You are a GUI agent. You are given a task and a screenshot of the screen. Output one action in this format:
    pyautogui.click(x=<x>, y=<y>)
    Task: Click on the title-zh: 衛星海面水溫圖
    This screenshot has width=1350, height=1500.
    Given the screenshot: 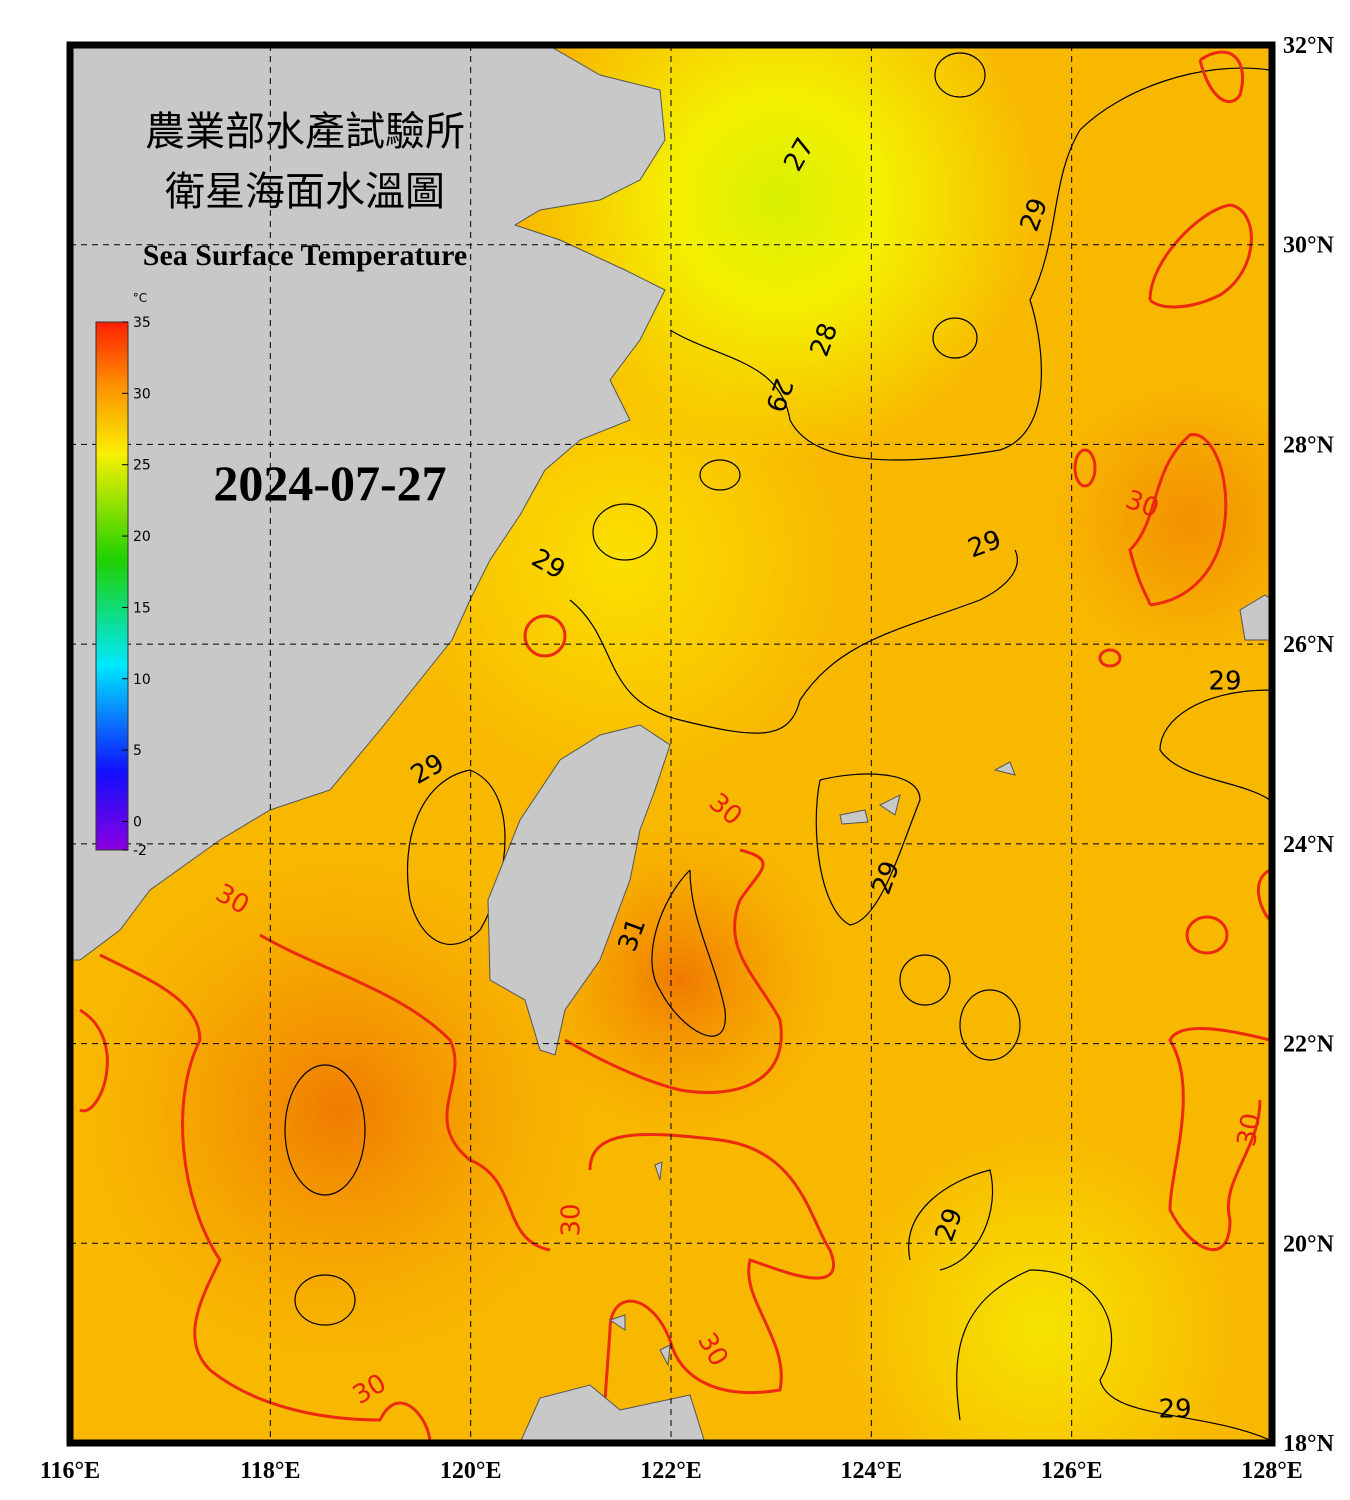 What is the action you would take?
    pyautogui.click(x=305, y=192)
    